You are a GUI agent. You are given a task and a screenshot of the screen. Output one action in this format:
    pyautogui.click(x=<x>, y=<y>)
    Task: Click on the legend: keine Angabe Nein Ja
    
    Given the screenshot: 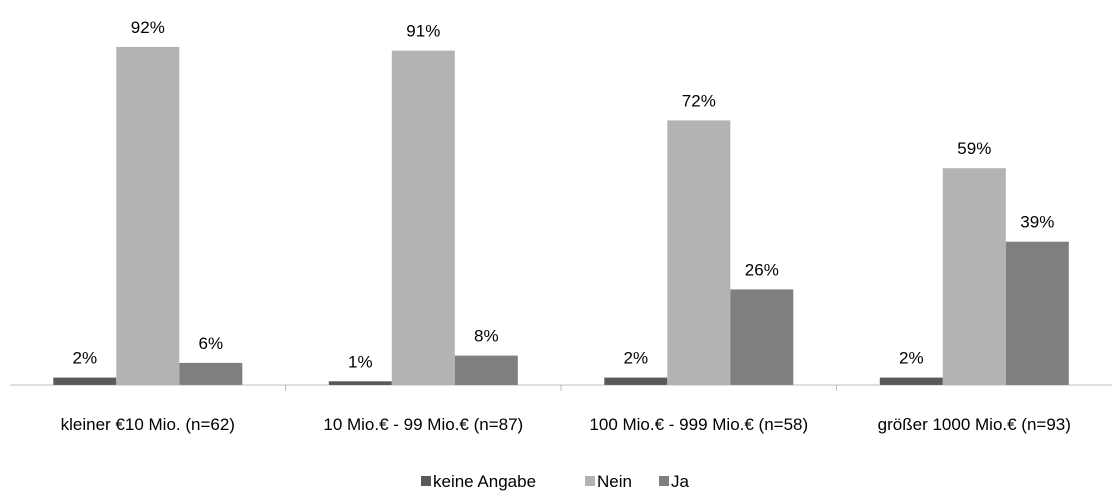 What is the action you would take?
    pyautogui.click(x=555, y=481)
    